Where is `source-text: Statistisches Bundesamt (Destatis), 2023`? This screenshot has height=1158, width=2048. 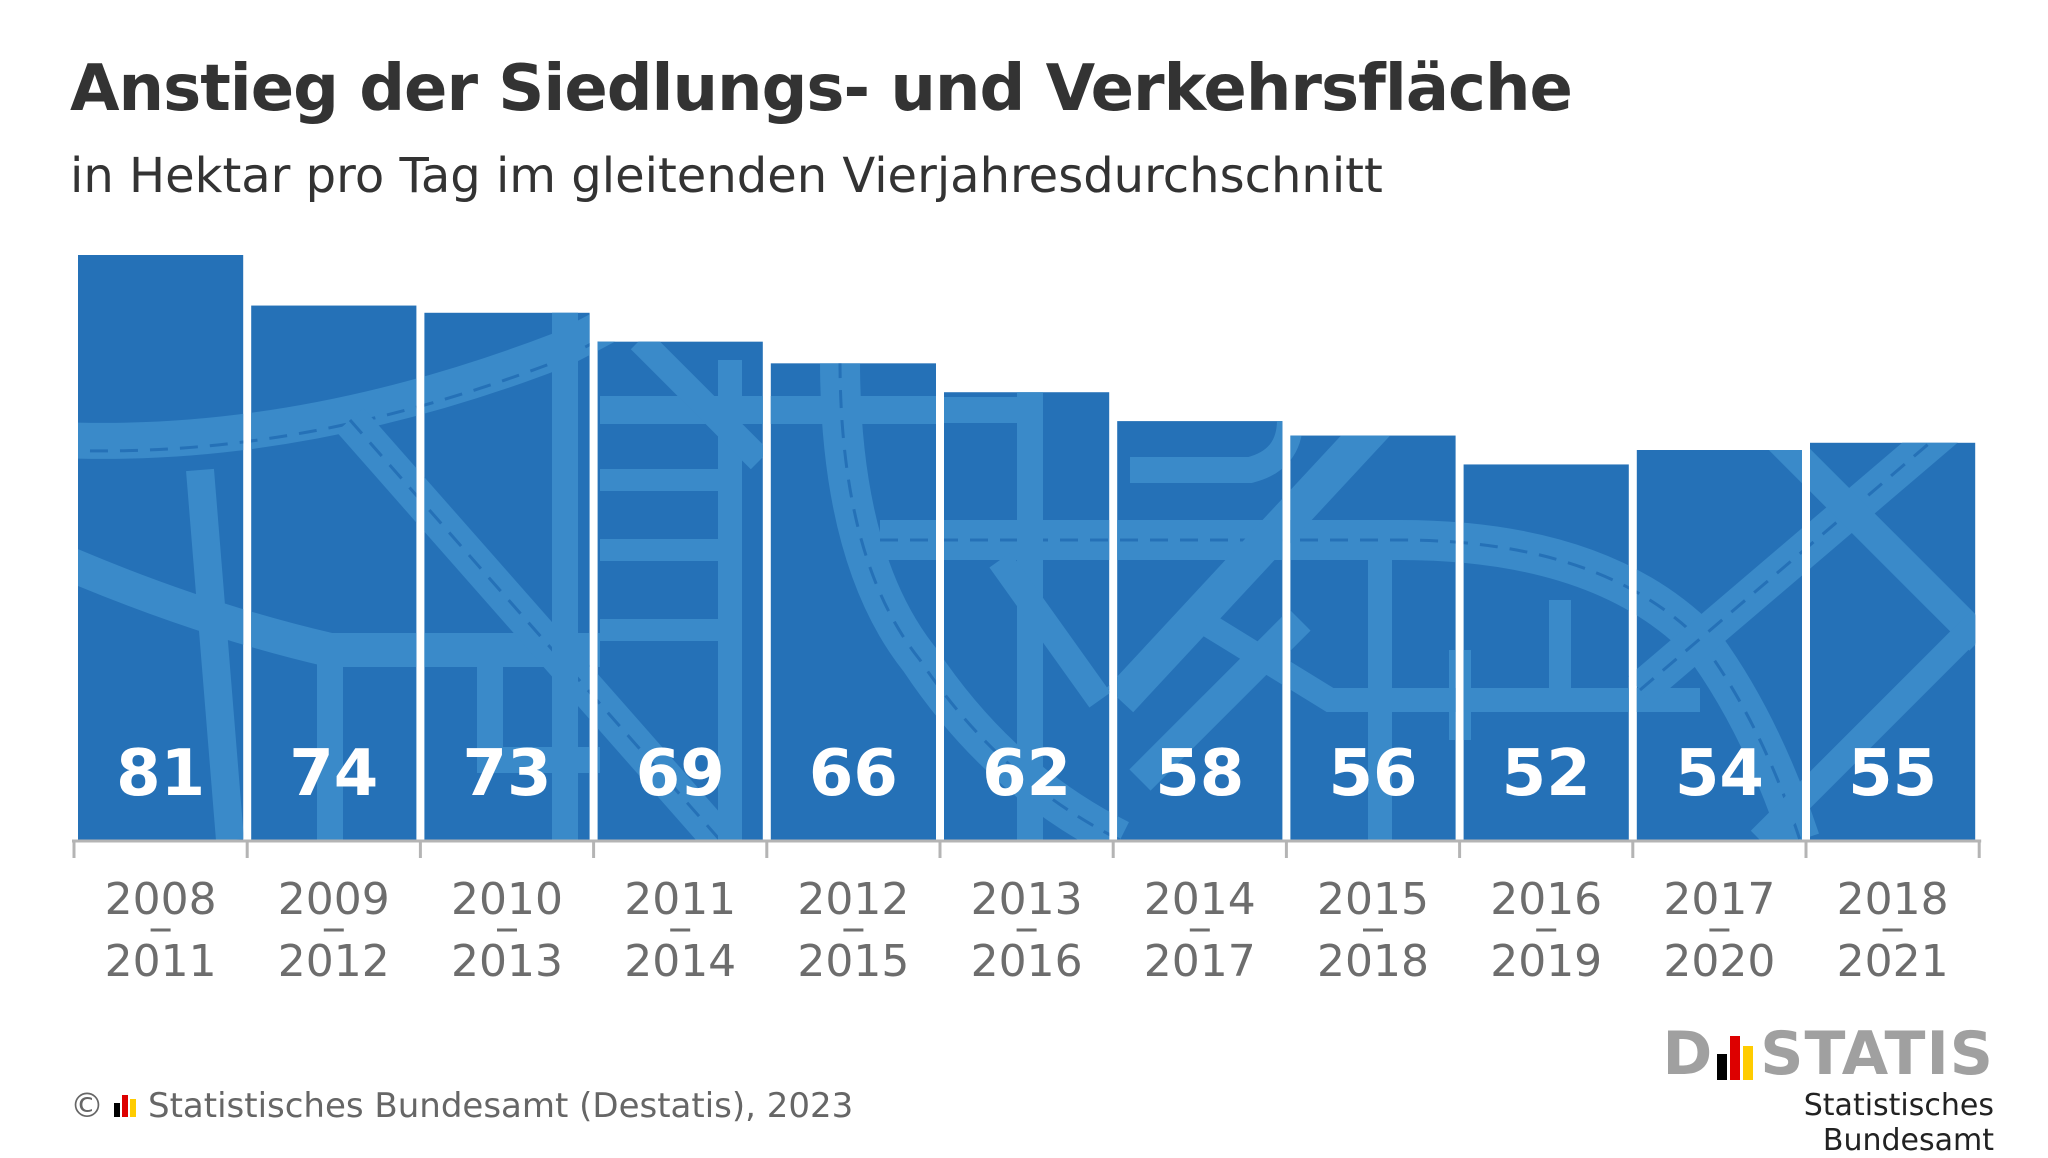
source-text: Statistisches Bundesamt (Destatis), 2023 is located at coordinates (501, 1106).